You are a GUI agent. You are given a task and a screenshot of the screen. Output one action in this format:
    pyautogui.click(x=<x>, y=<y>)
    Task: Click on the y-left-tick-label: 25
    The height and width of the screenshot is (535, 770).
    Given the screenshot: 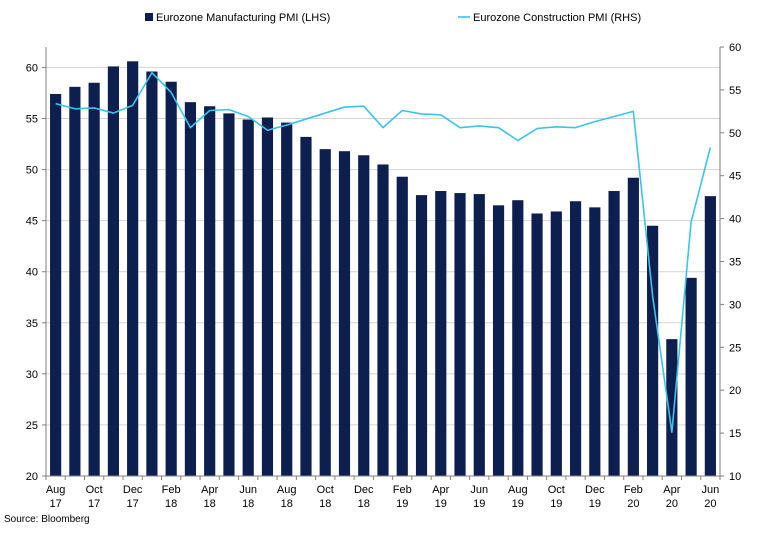 What is the action you would take?
    pyautogui.click(x=32, y=426)
    